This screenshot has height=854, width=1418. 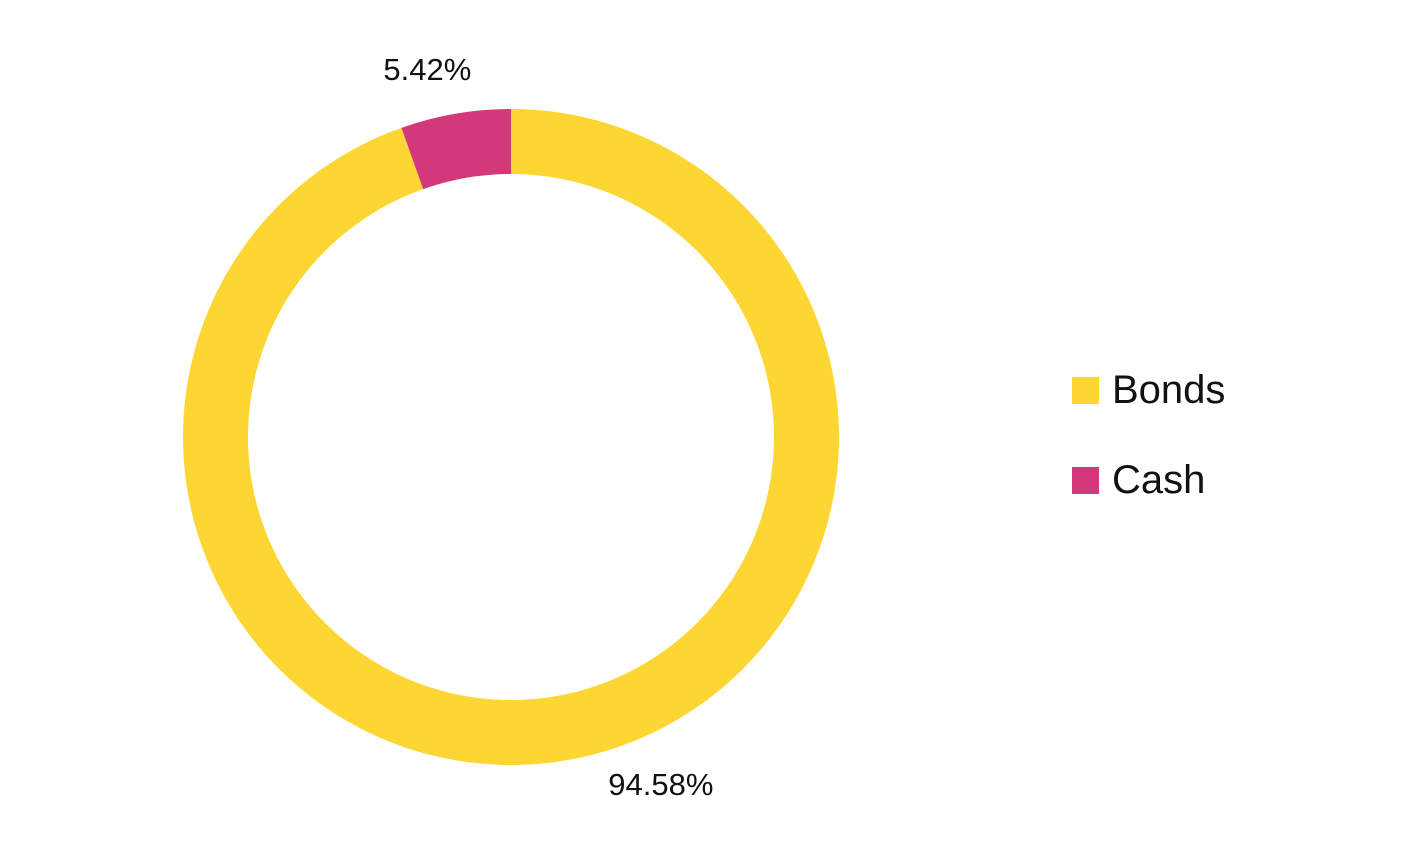 What do you see at coordinates (427, 69) in the screenshot?
I see `data-label-cash: 5.42%` at bounding box center [427, 69].